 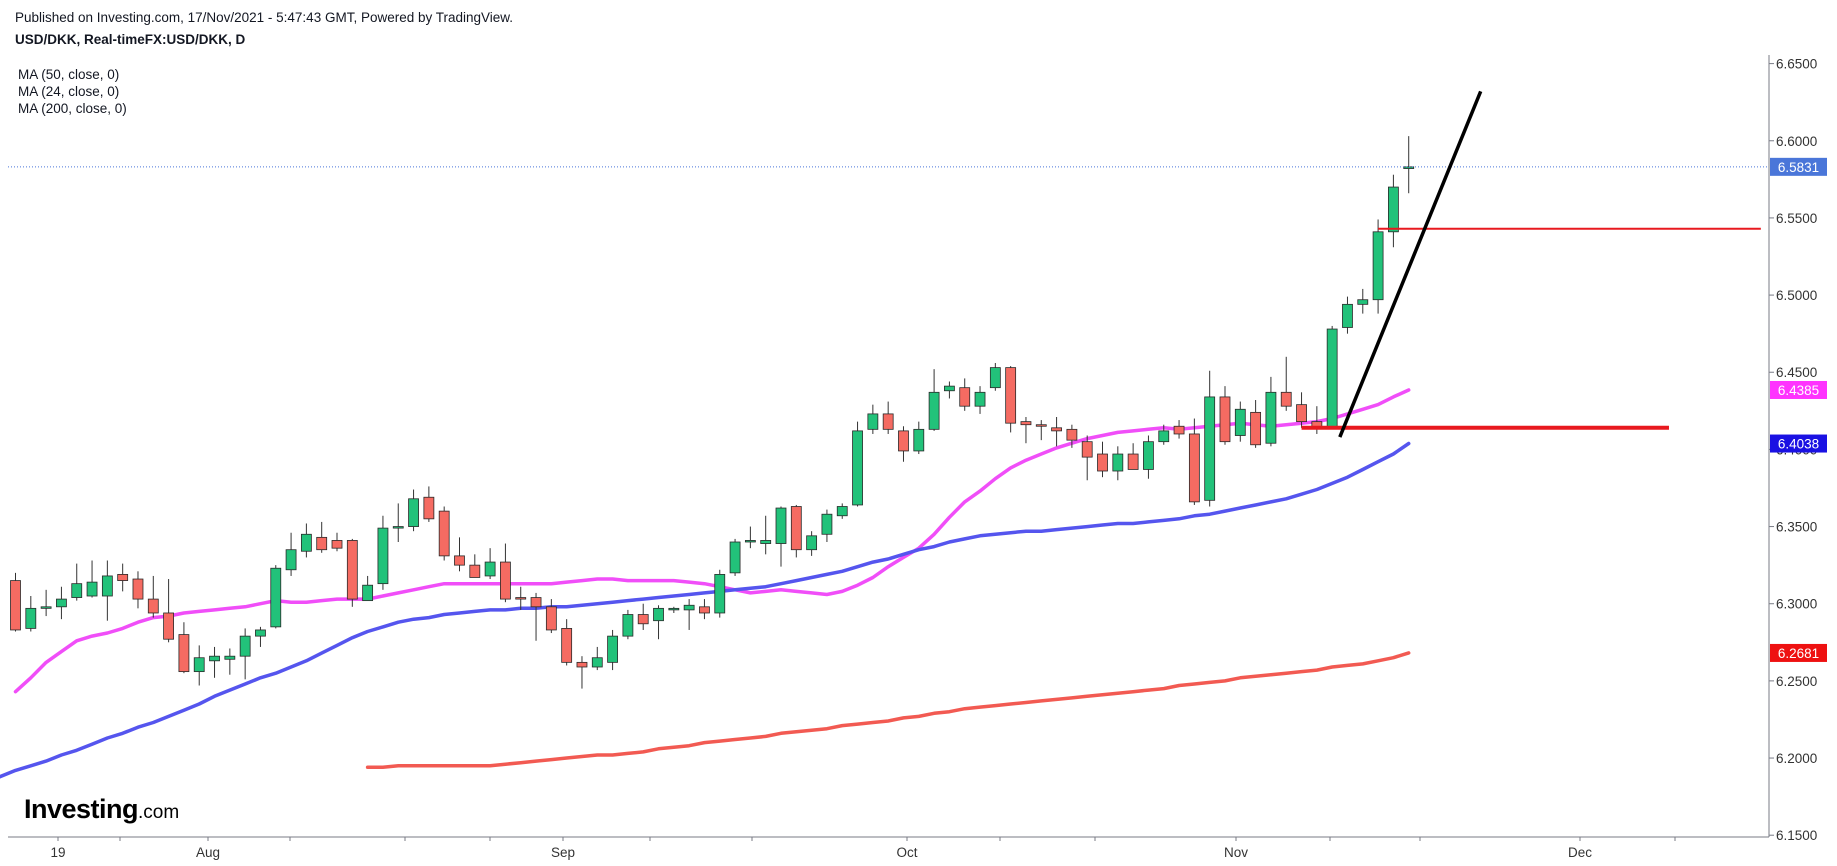 I want to click on y-tick-label: 6.6000, so click(x=1796, y=141).